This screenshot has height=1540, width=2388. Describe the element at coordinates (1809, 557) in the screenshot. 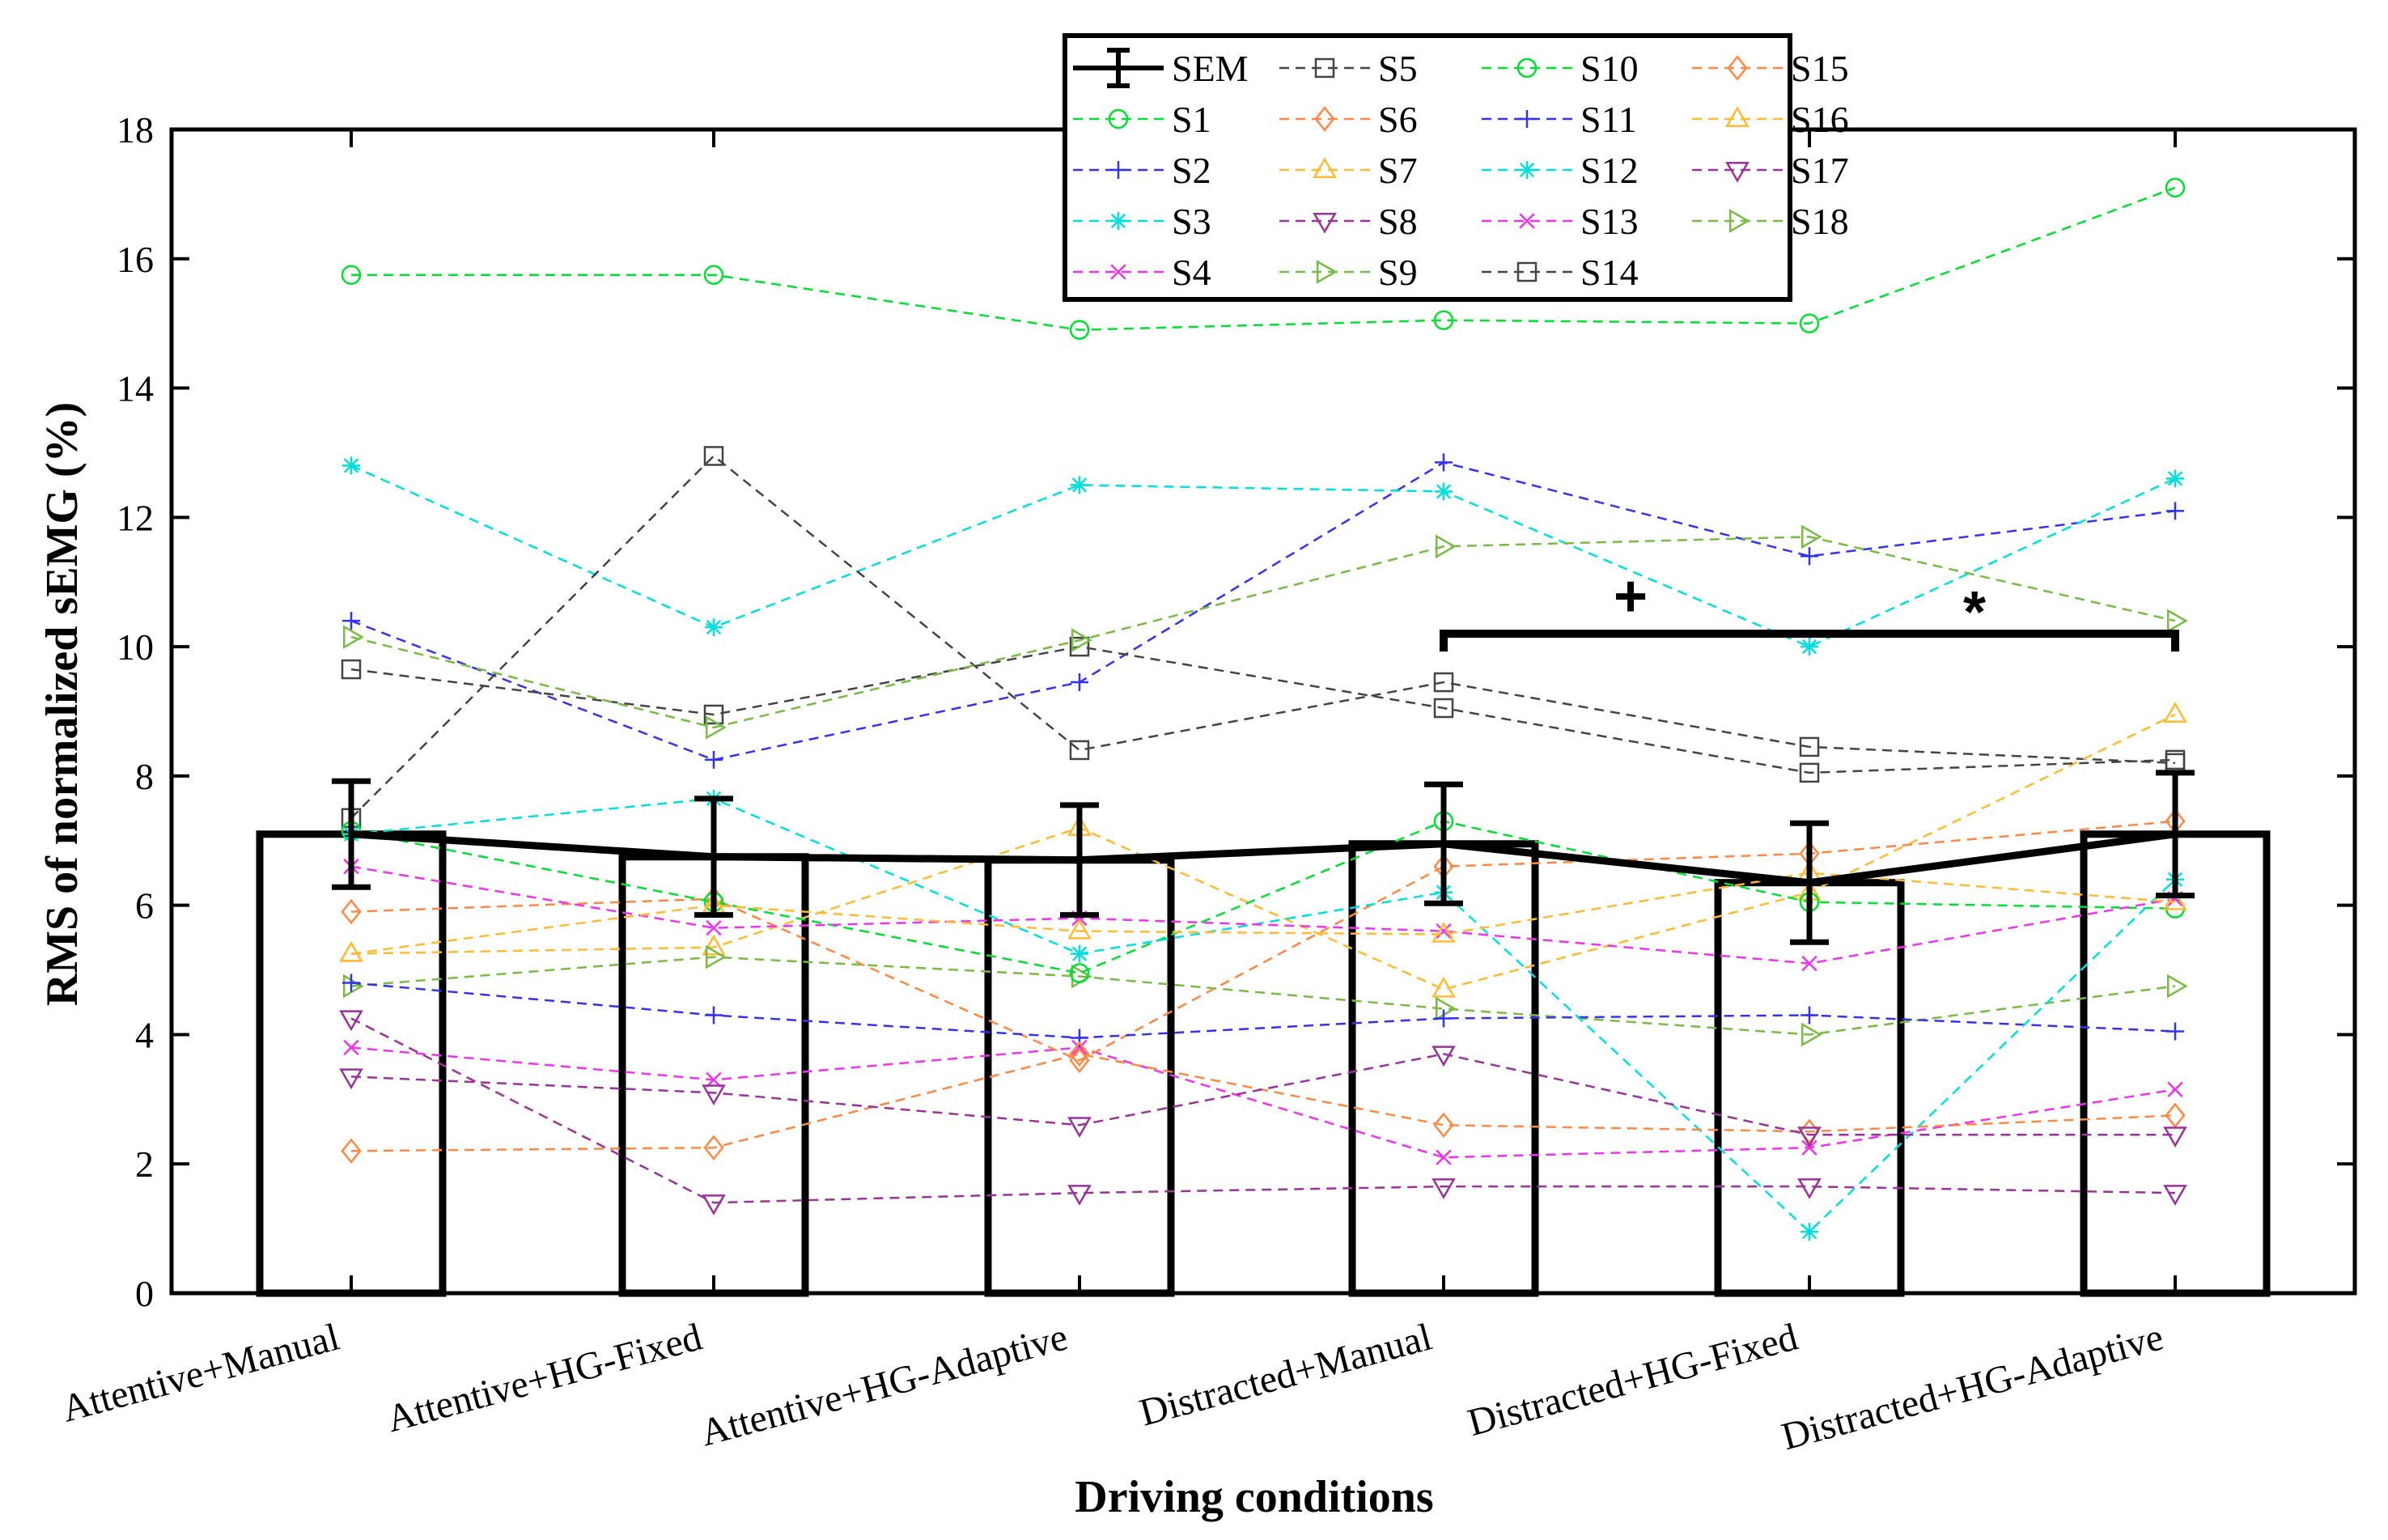

I see `point-s2-distracted-hg-fixed` at that location.